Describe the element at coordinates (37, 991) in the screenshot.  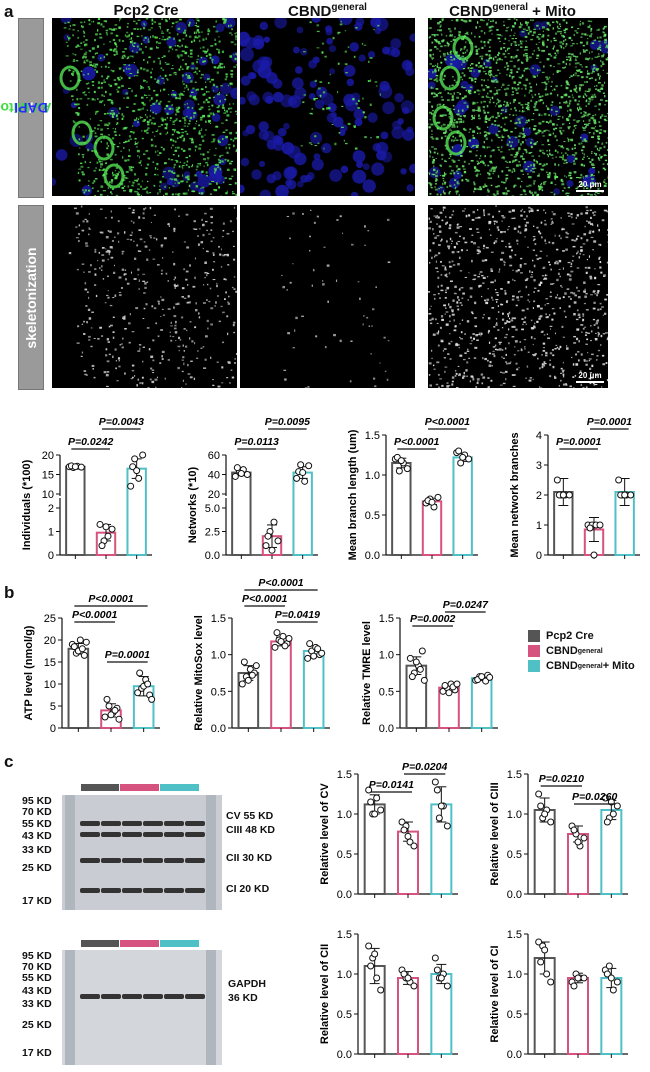
I see `marker-label: 43 KD` at that location.